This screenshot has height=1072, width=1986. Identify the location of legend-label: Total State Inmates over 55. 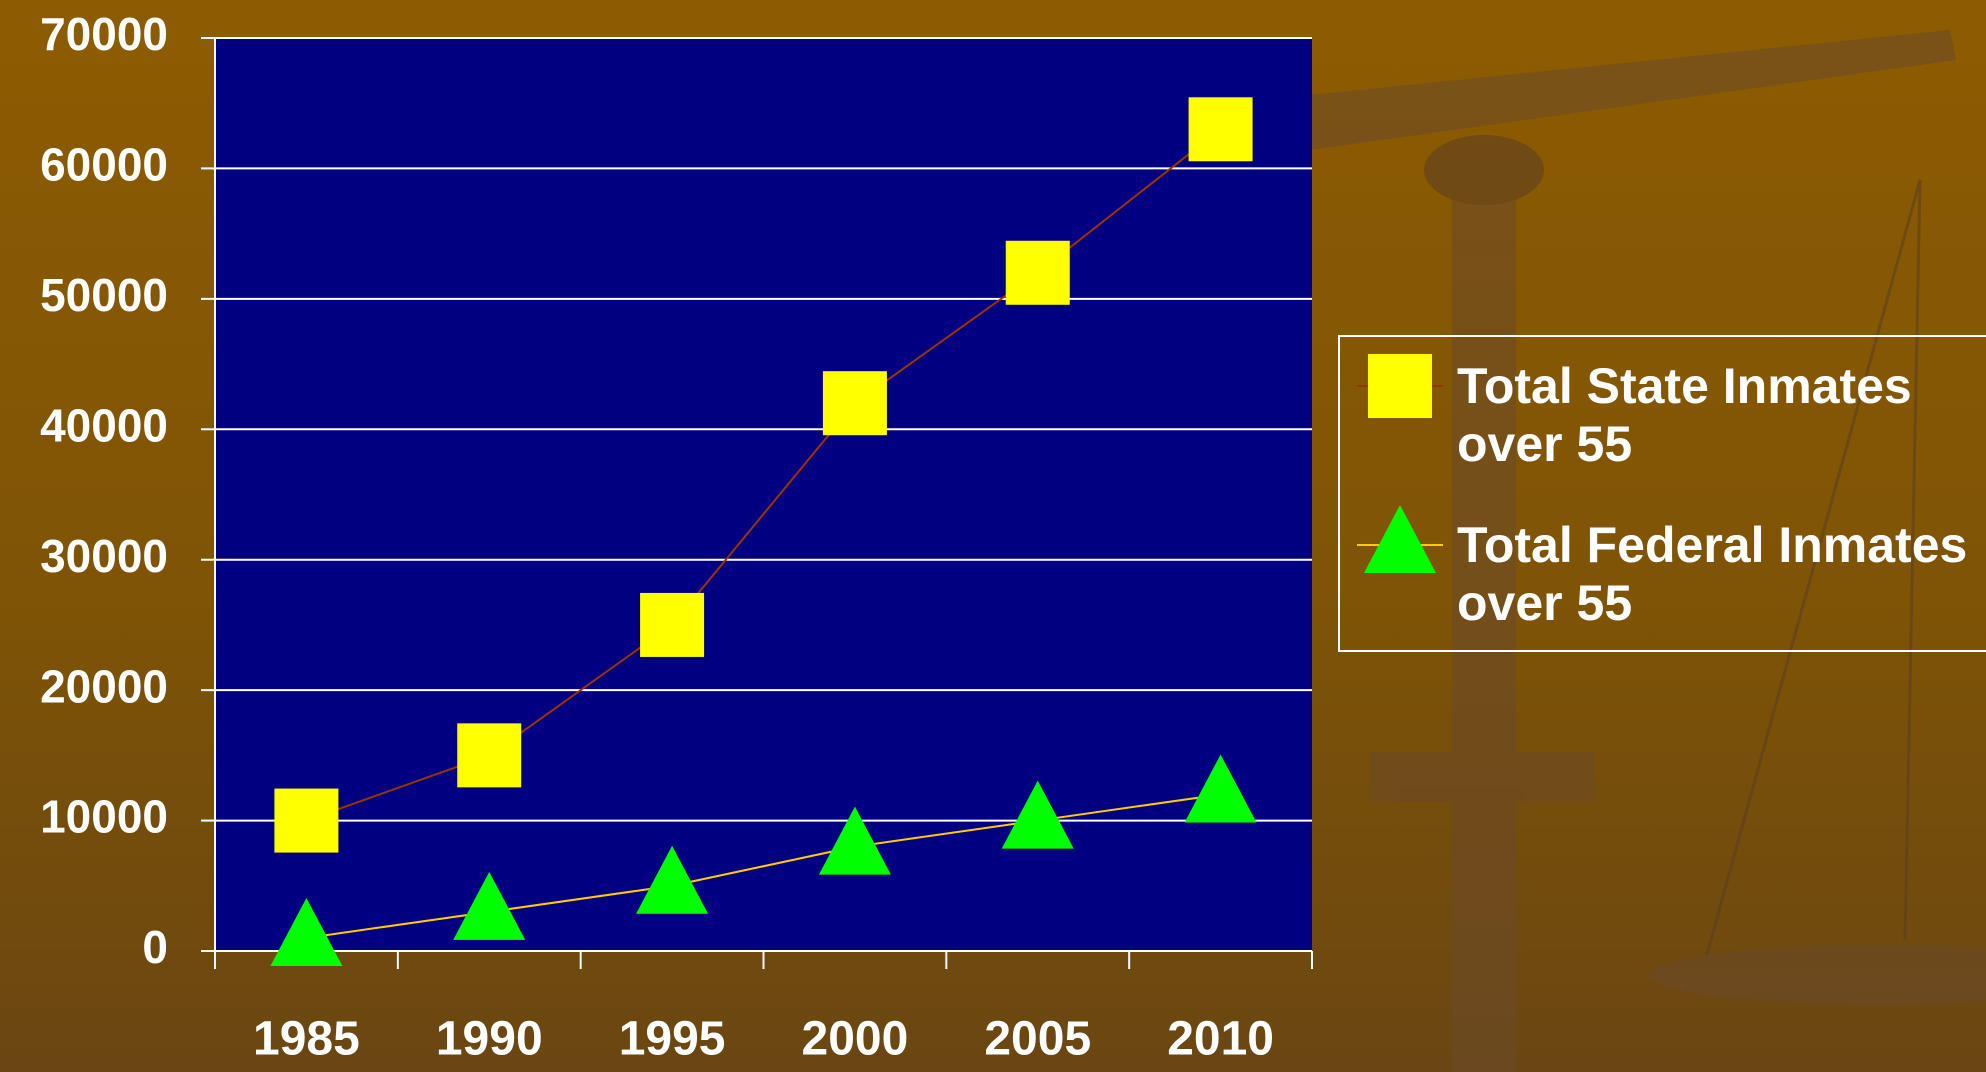
(1684, 415).